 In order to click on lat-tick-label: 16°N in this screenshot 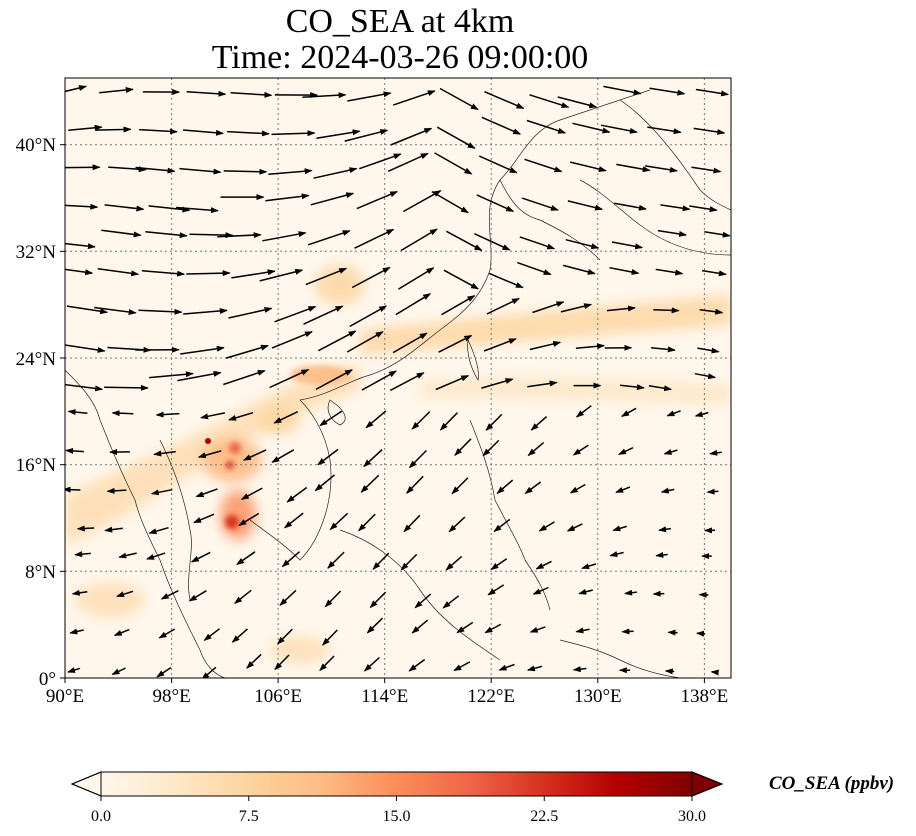, I will do `click(36, 465)`.